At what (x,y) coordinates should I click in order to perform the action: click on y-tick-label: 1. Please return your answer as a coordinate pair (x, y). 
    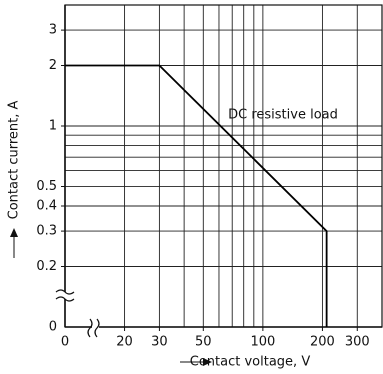
    Looking at the image, I should click on (53, 126).